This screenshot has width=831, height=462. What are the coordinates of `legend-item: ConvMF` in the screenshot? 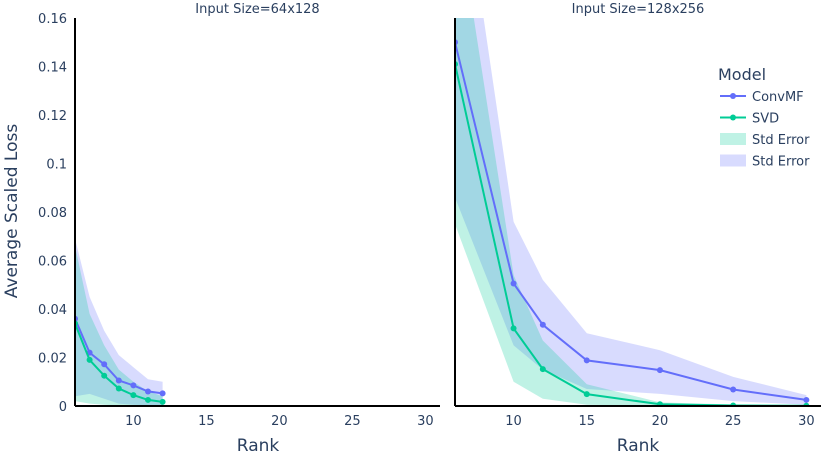 It's located at (762, 97).